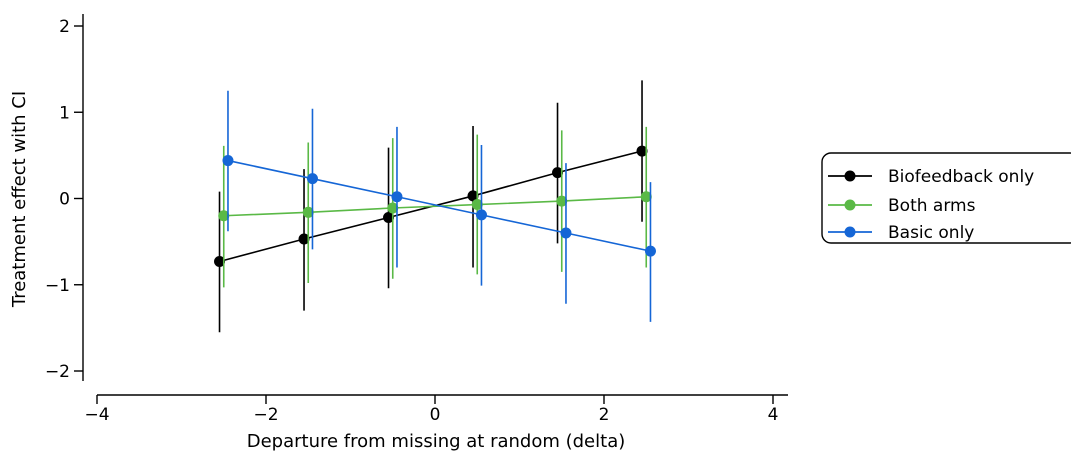  Describe the element at coordinates (96, 415) in the screenshot. I see `x-tick-label: −4` at that location.